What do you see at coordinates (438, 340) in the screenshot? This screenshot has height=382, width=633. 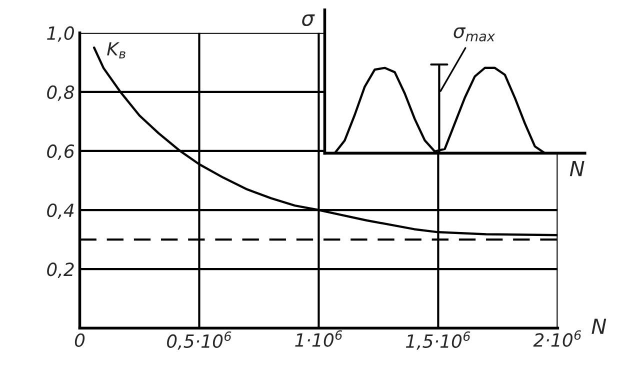 I see `x-tick-label: 1,5·10$^{6}$` at bounding box center [438, 340].